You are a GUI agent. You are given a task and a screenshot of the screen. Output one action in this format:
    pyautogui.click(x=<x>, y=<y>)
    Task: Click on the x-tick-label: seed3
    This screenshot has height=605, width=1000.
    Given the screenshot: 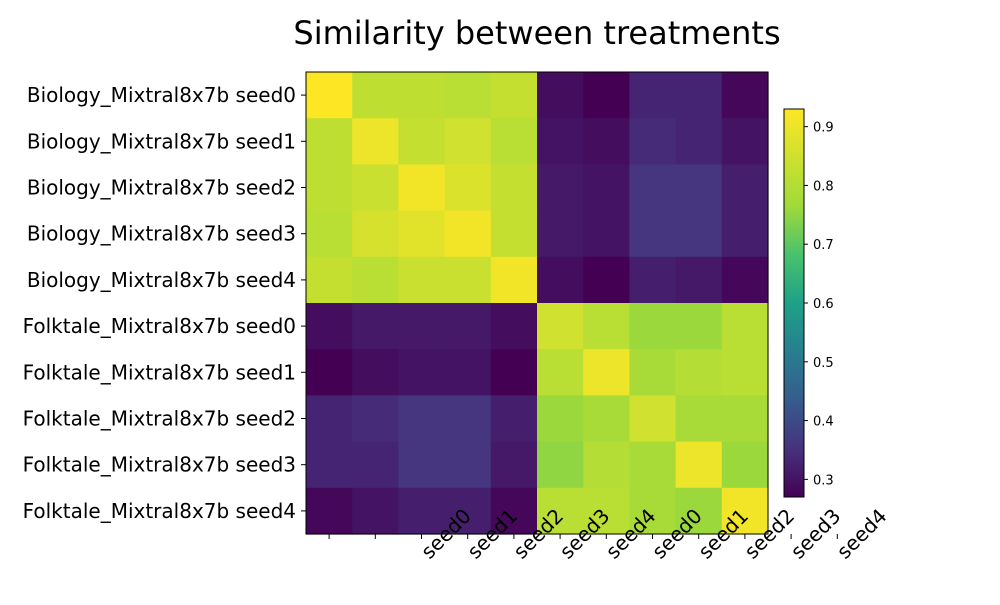 What is the action you would take?
    pyautogui.click(x=816, y=534)
    